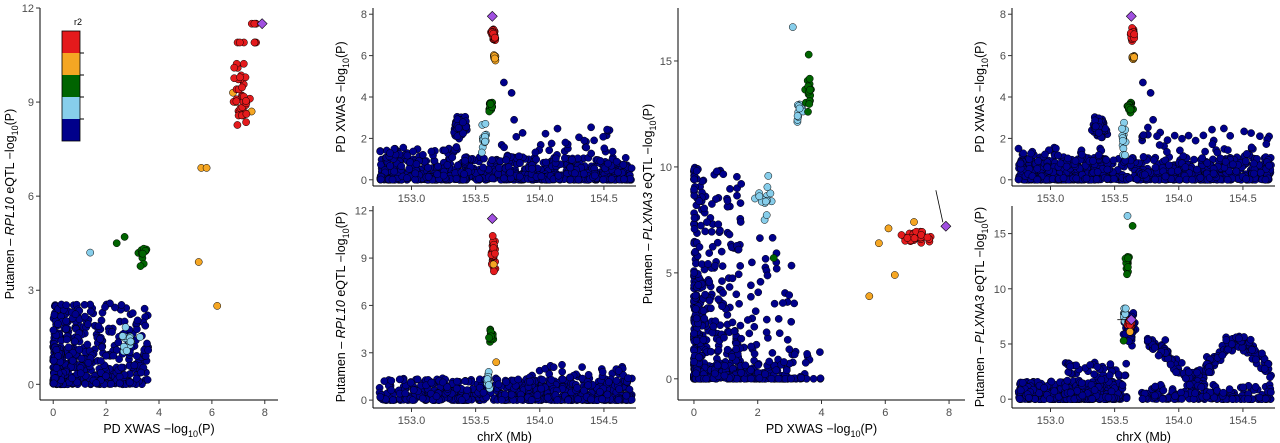 The image size is (1280, 443). Describe the element at coordinates (504, 436) in the screenshot. I see `x-axis-title: chrX (Mb)` at that location.